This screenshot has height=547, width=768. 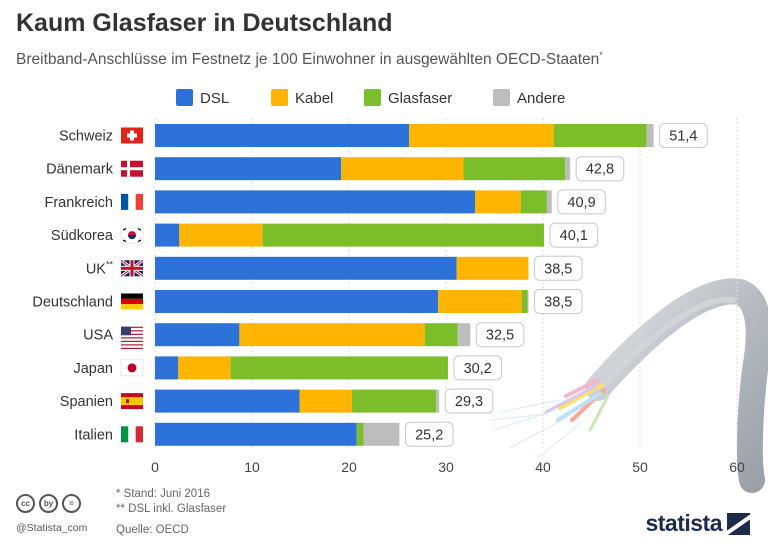 What do you see at coordinates (297, 301) in the screenshot?
I see `bar-deutschland-dsl` at bounding box center [297, 301].